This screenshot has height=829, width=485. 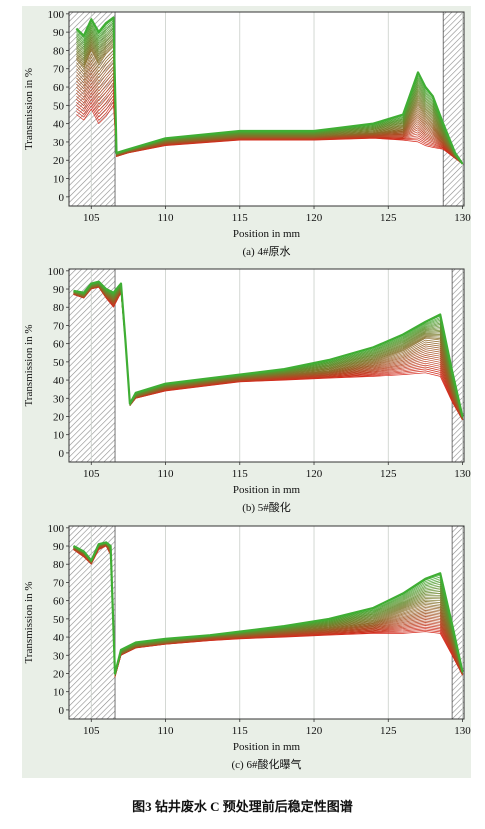 What do you see at coordinates (266, 507) in the screenshot?
I see `subfigure-caption: (b) 5#酸化` at bounding box center [266, 507].